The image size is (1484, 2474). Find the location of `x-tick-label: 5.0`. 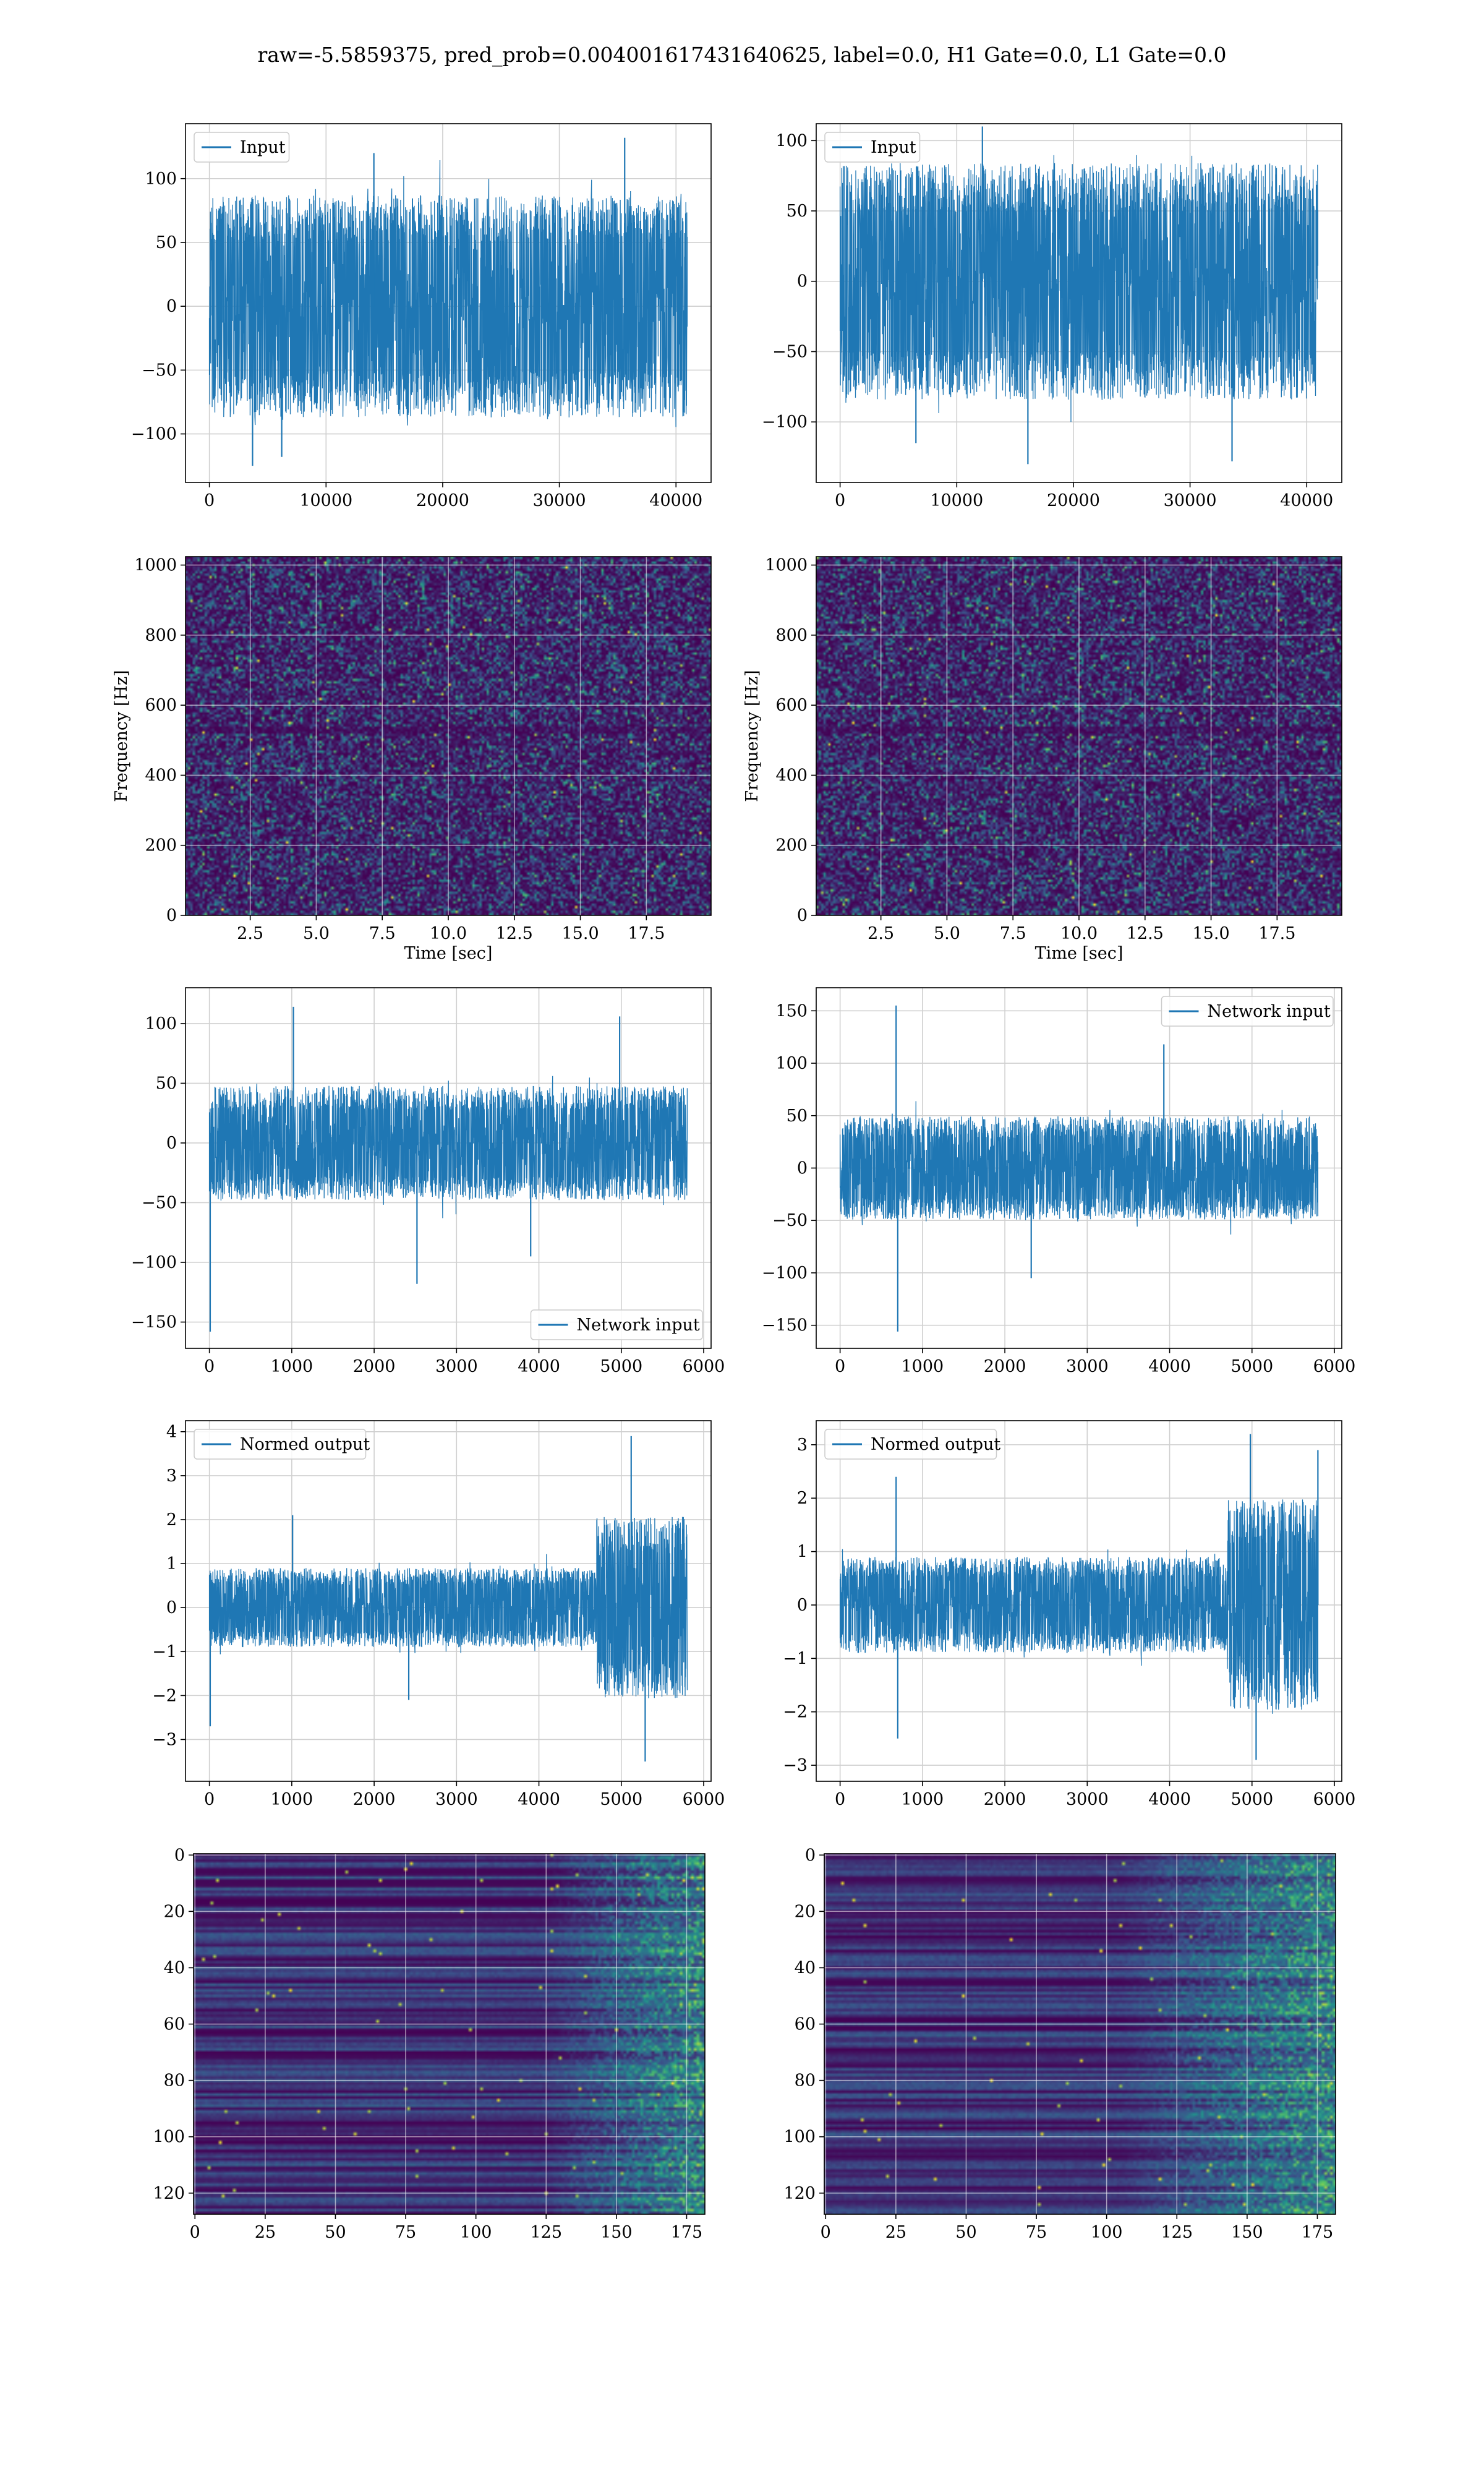

x-tick-label: 5.0 is located at coordinates (316, 933).